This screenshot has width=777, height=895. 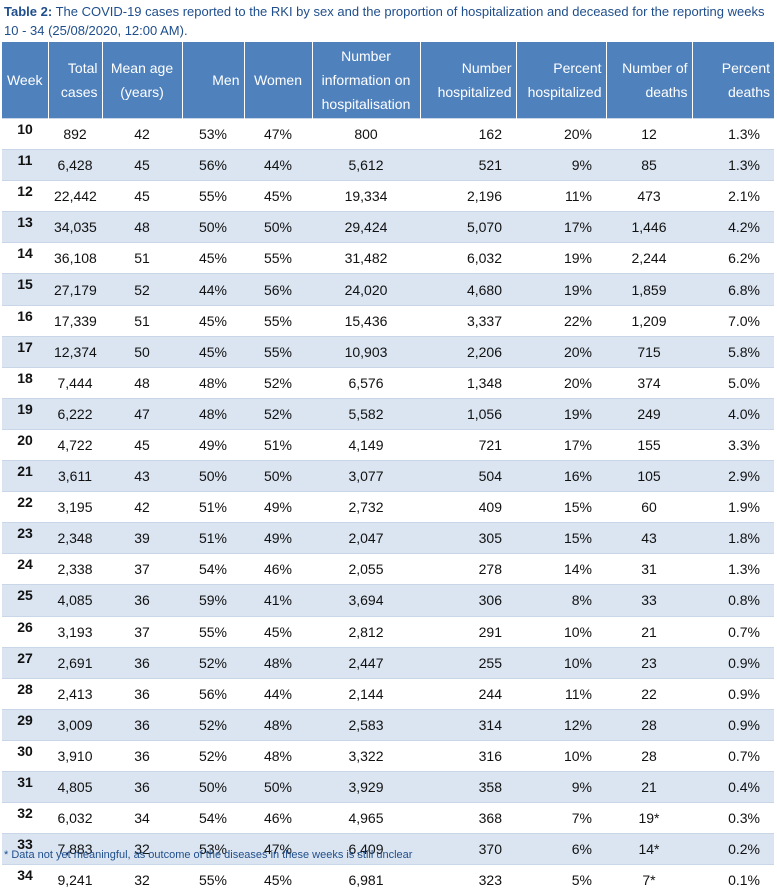 What do you see at coordinates (468, 662) in the screenshot?
I see `data-cell: 255` at bounding box center [468, 662].